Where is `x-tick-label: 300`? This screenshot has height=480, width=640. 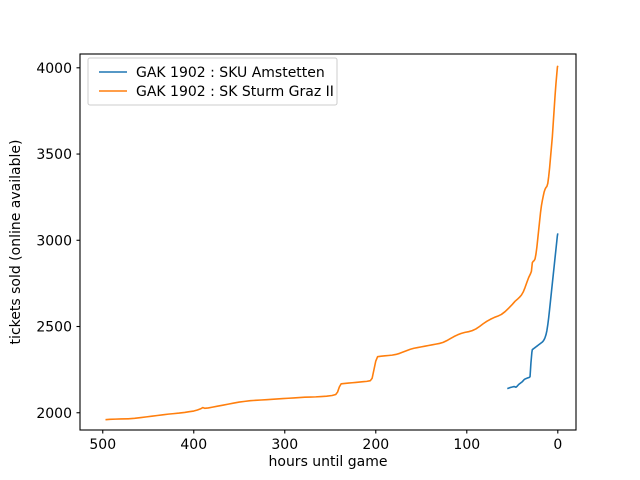
x-tick-label: 300 is located at coordinates (284, 445).